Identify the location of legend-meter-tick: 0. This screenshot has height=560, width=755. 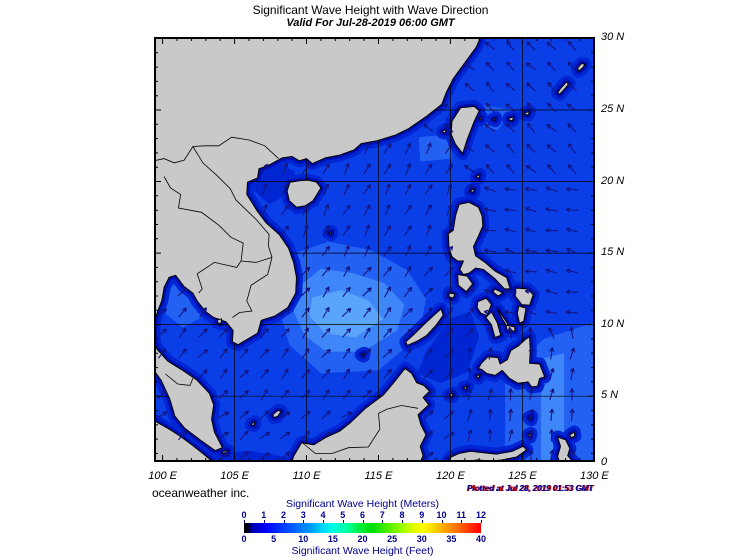
(244, 515).